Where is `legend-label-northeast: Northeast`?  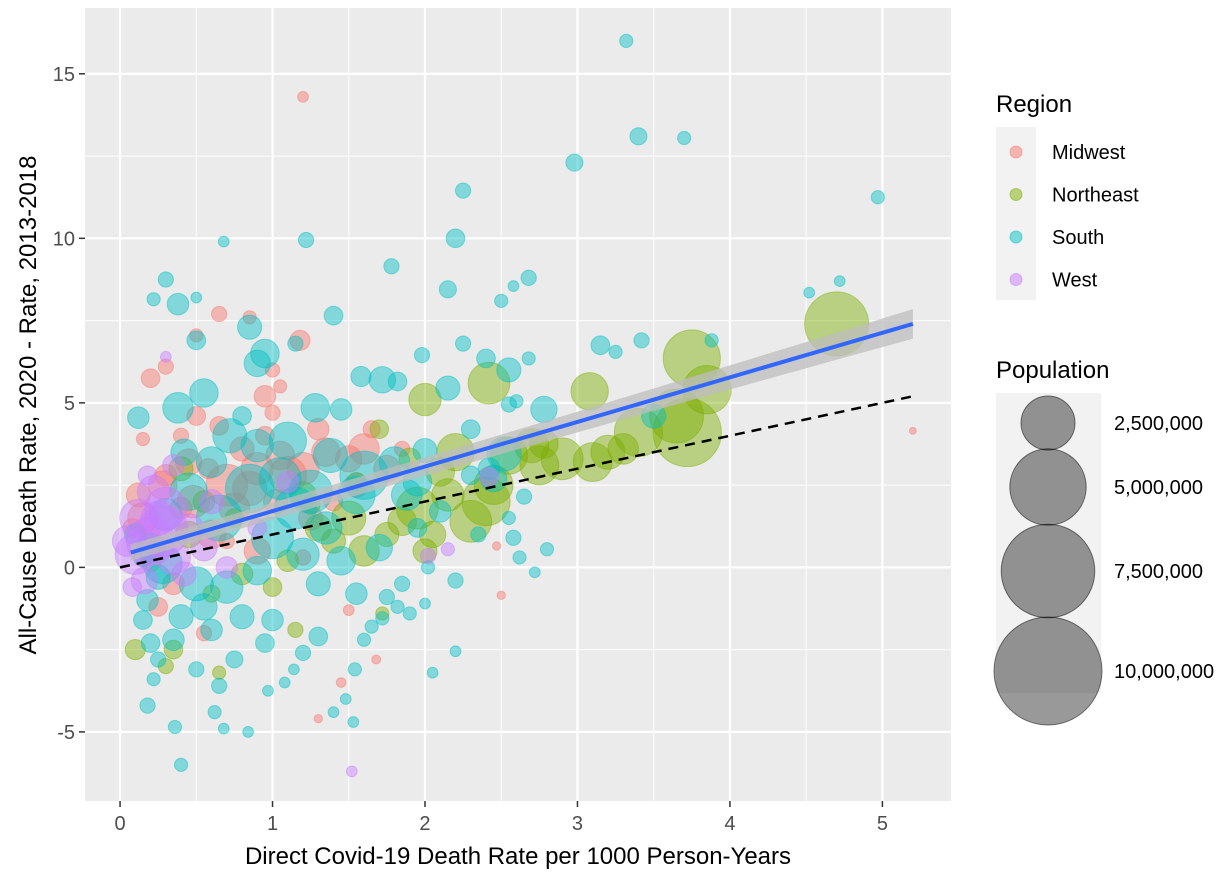
legend-label-northeast: Northeast is located at coordinates (1095, 196).